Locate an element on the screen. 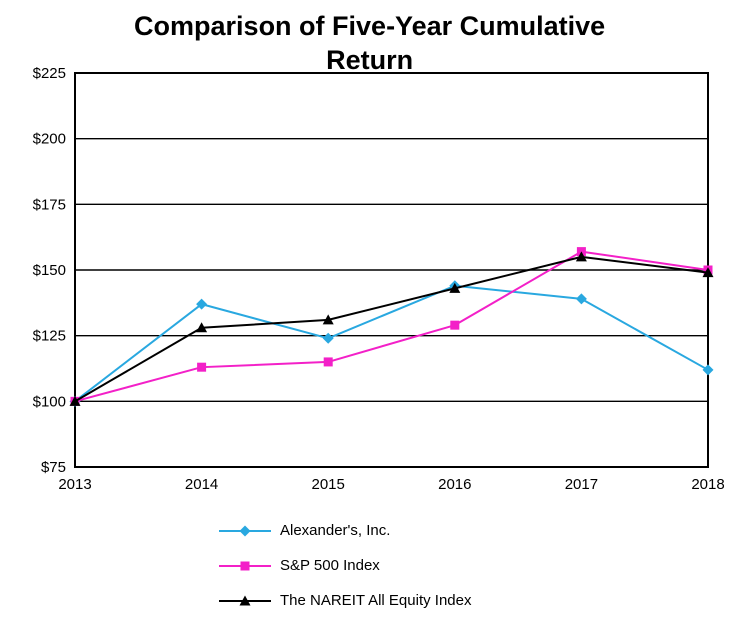 The width and height of the screenshot is (750, 626). y-axis-labels: $75 $100 $125 $150 $175 $200 $225 is located at coordinates (49, 270).